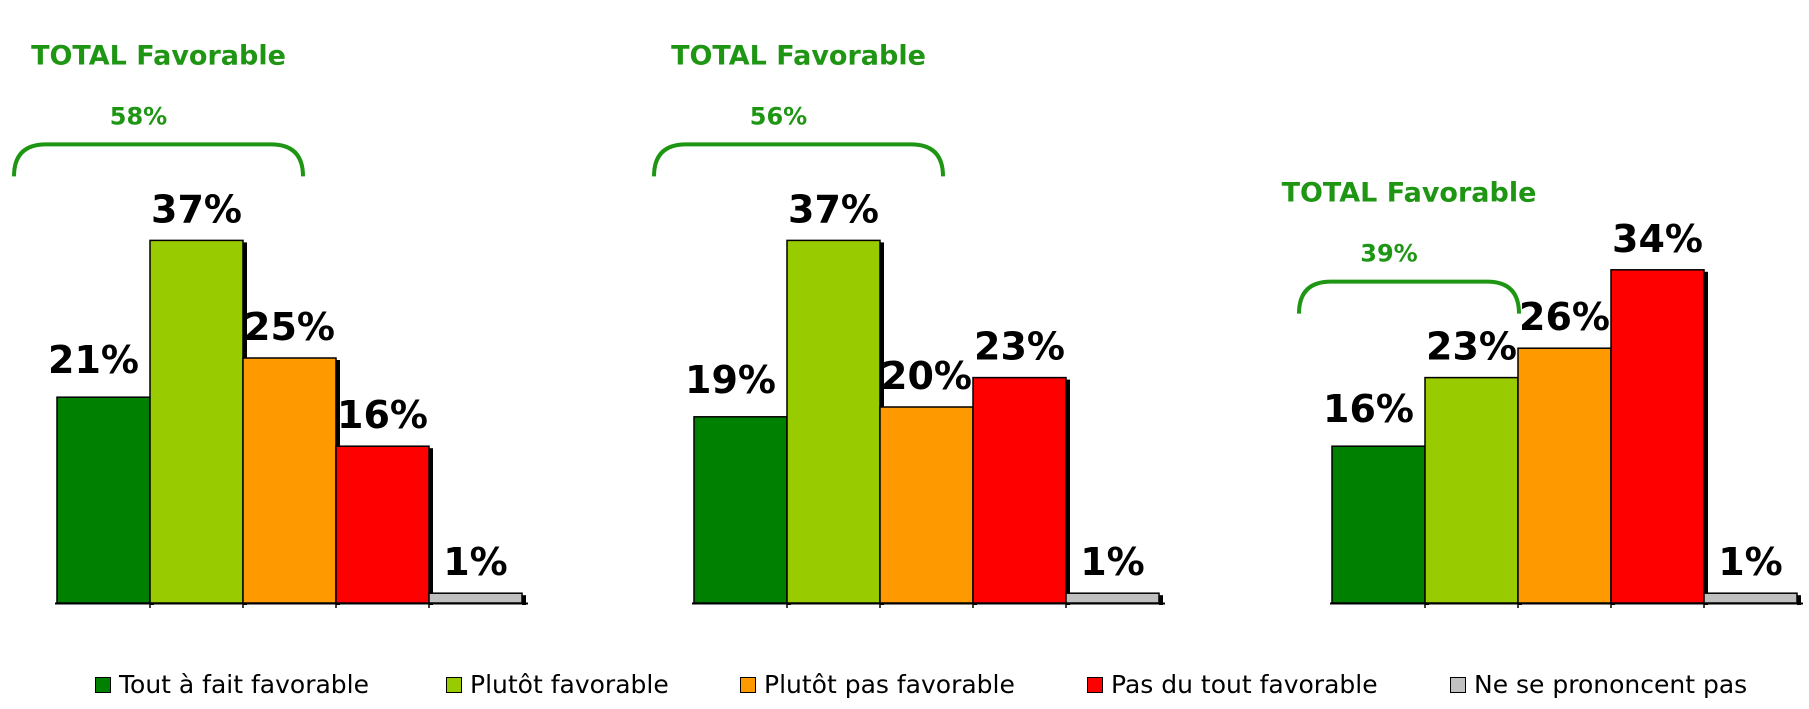  What do you see at coordinates (138, 116) in the screenshot?
I see `total-favorable-value: 58%` at bounding box center [138, 116].